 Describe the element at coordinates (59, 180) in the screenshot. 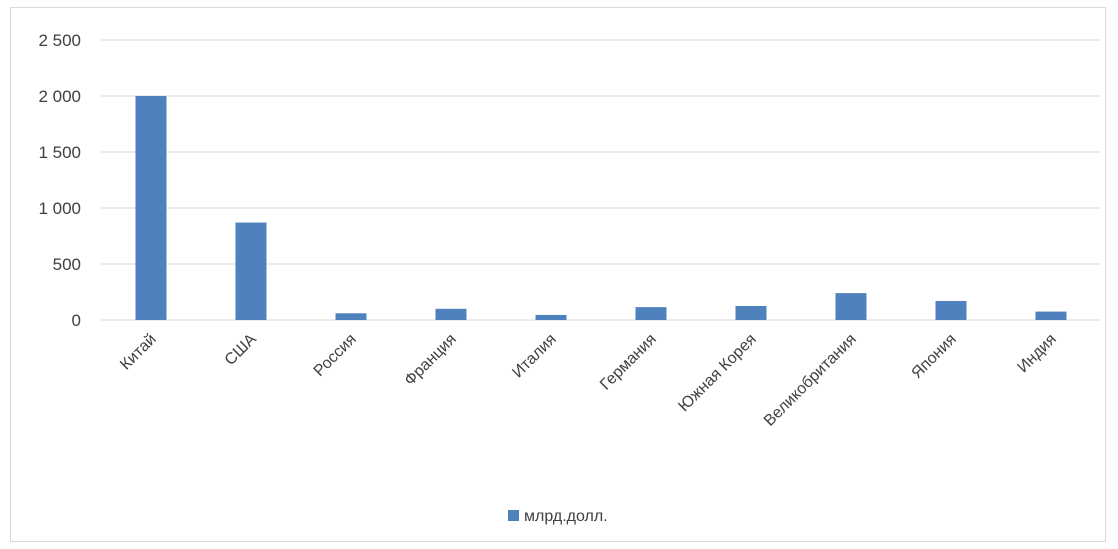

I see `y-axis-tick-labels: 0 500 1 000 1 500 2 000 2 500` at that location.